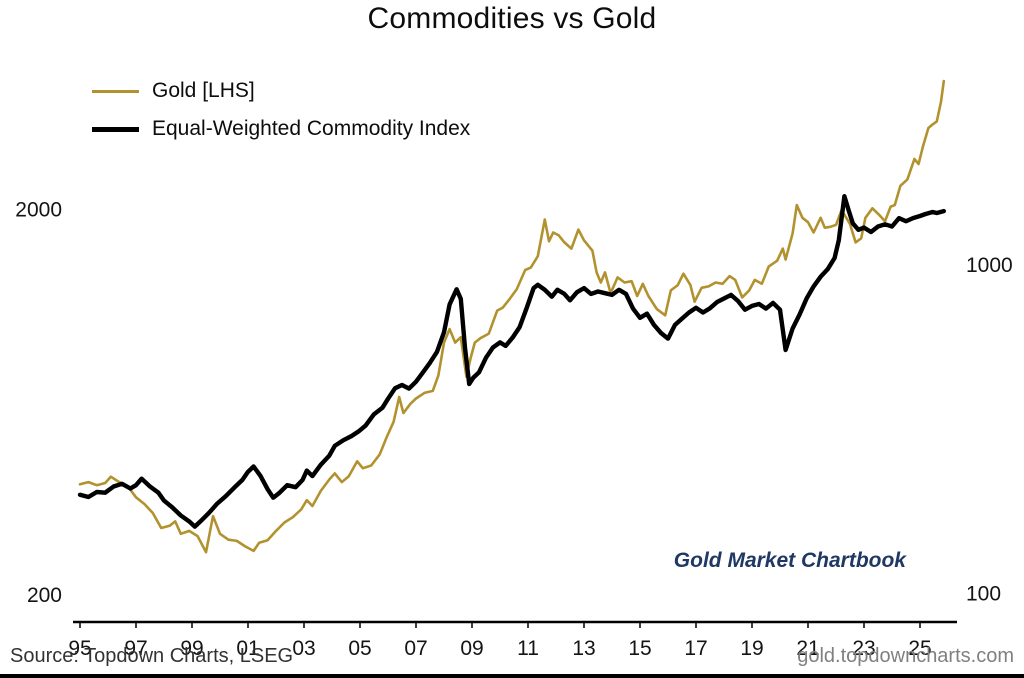 The width and height of the screenshot is (1024, 678). I want to click on x-tick-label: 95, so click(79, 648).